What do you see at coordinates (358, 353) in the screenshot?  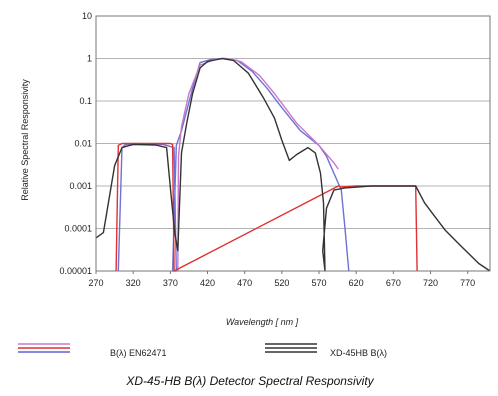 I see `legend-label: XD-45HB B(λ)` at bounding box center [358, 353].